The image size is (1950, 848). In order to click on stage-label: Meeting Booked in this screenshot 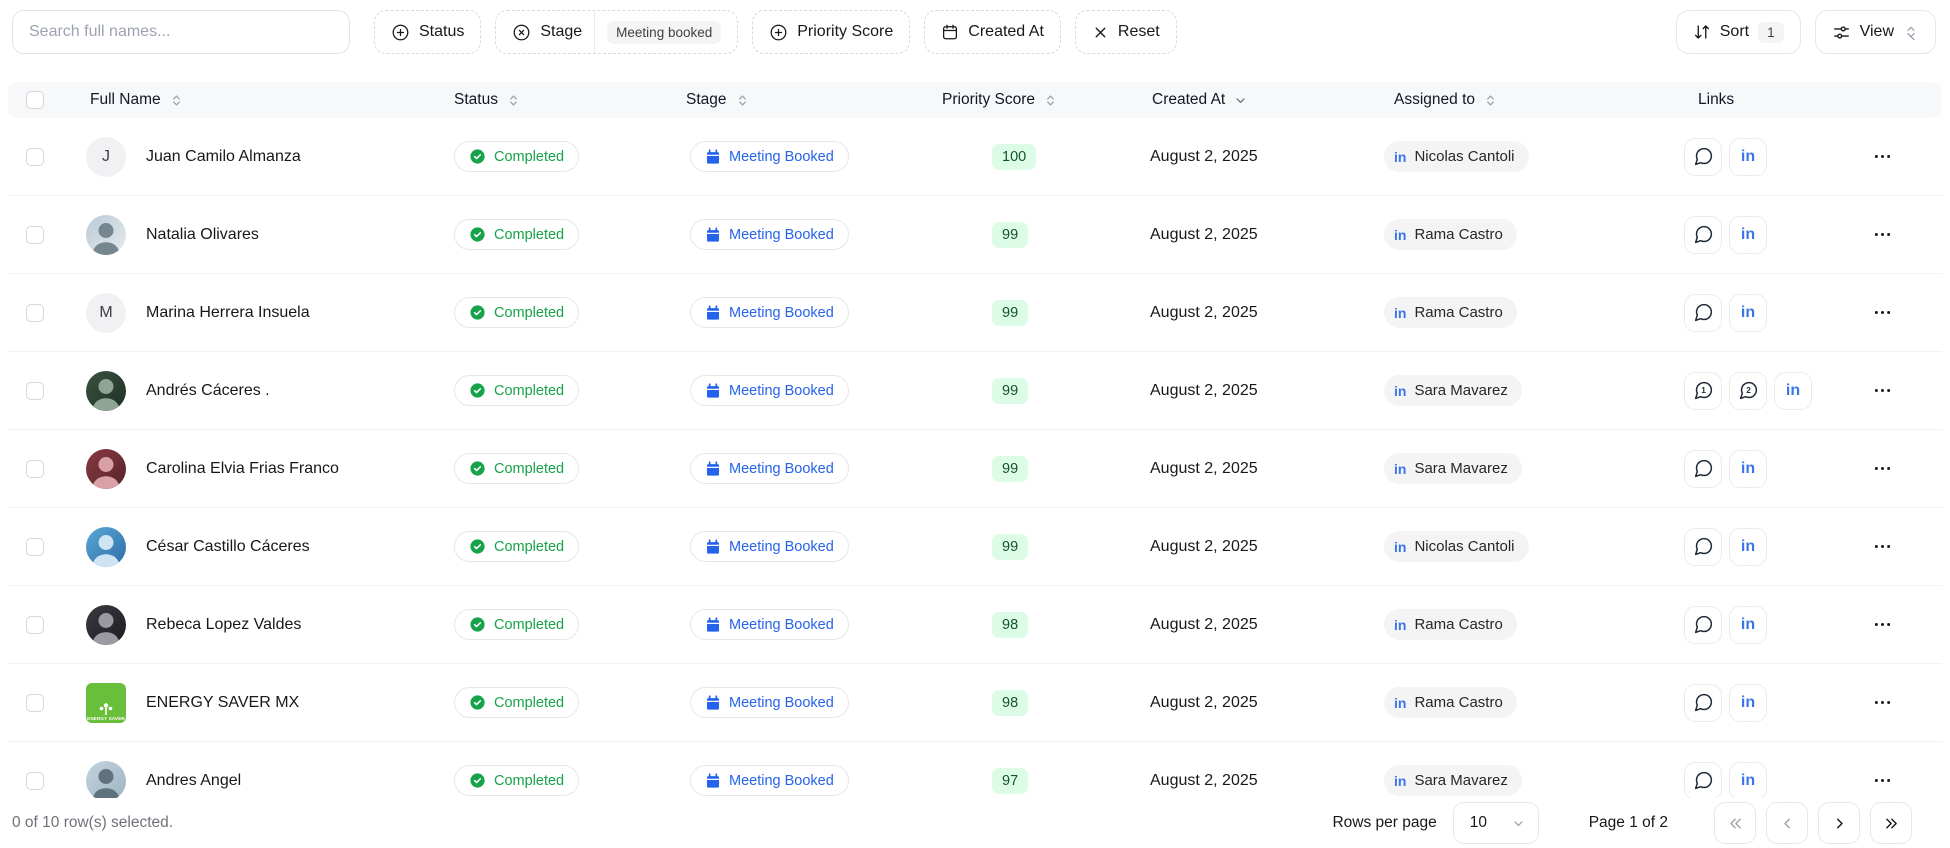, I will do `click(781, 390)`.